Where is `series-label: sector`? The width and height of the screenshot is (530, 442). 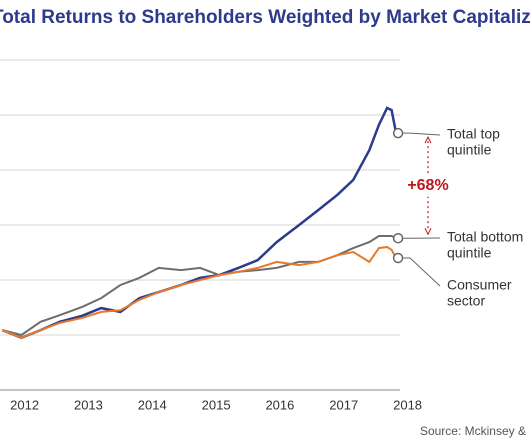
series-label: sector is located at coordinates (466, 301).